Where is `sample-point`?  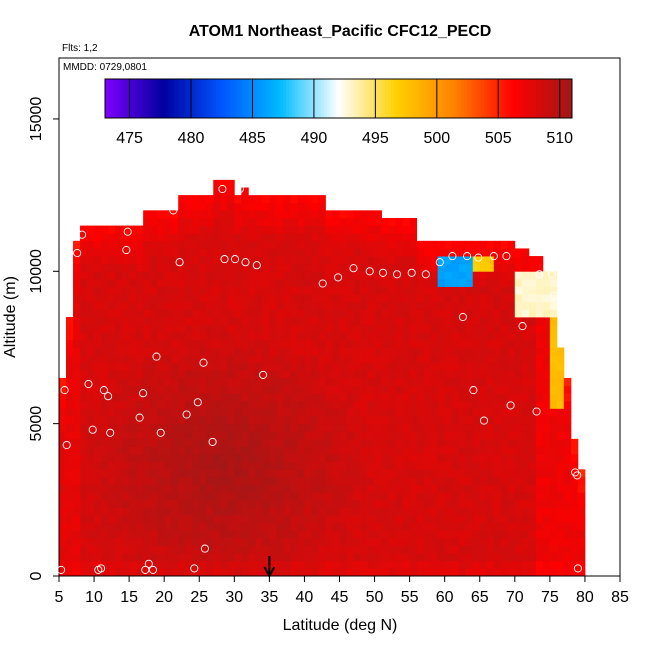
sample-point is located at coordinates (383, 272).